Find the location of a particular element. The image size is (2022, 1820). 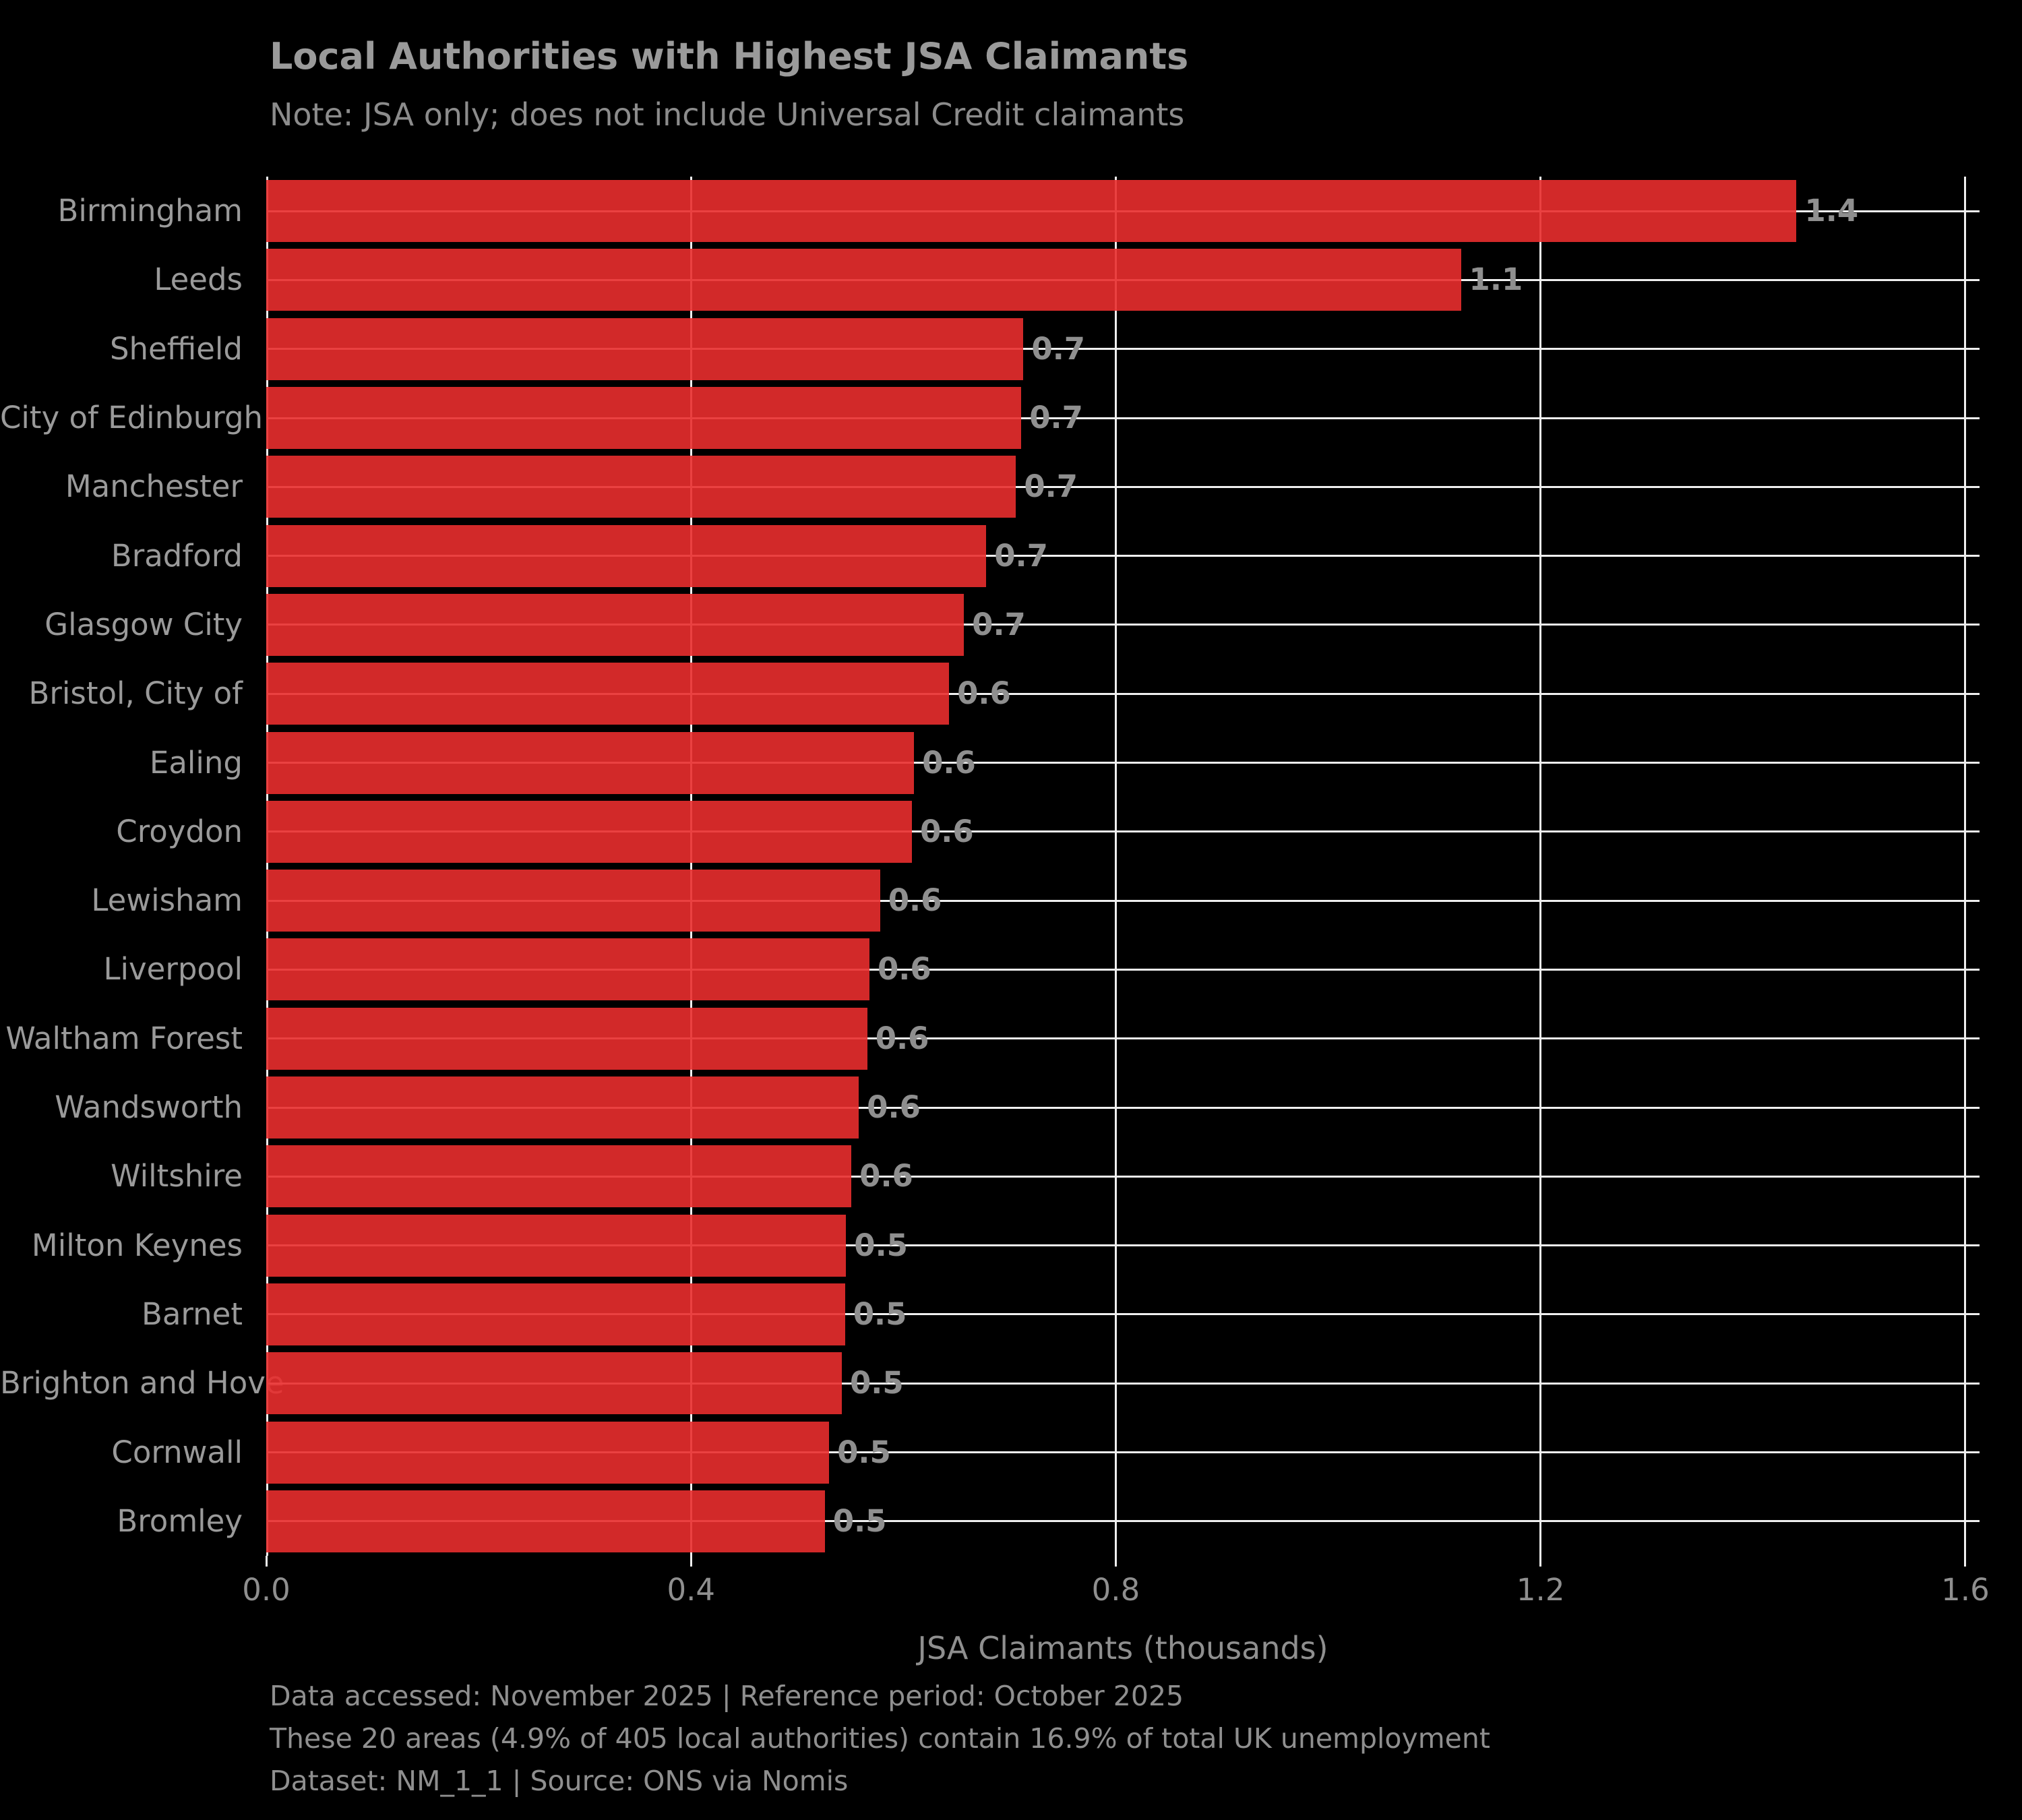

category-label: Bradford is located at coordinates (177, 555).